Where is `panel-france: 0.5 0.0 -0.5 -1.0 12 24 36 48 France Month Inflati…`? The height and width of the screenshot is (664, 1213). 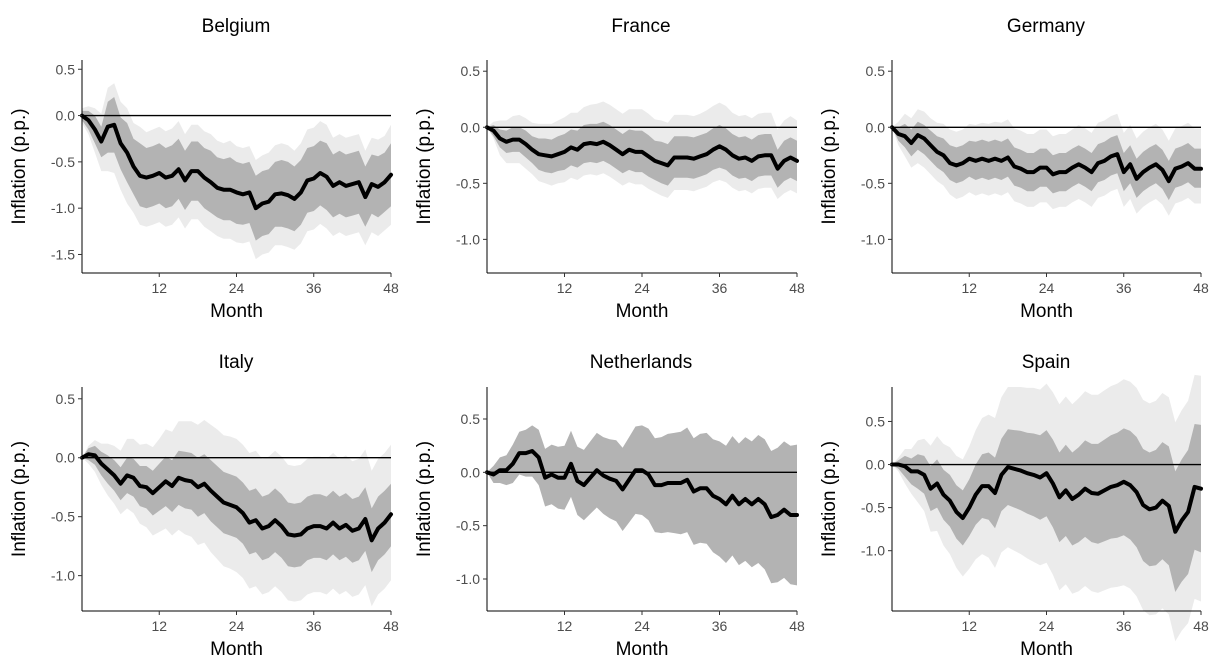
panel-france: 0.5 0.0 -0.5 -1.0 12 24 36 48 France Month Inflati… is located at coordinates (609, 169).